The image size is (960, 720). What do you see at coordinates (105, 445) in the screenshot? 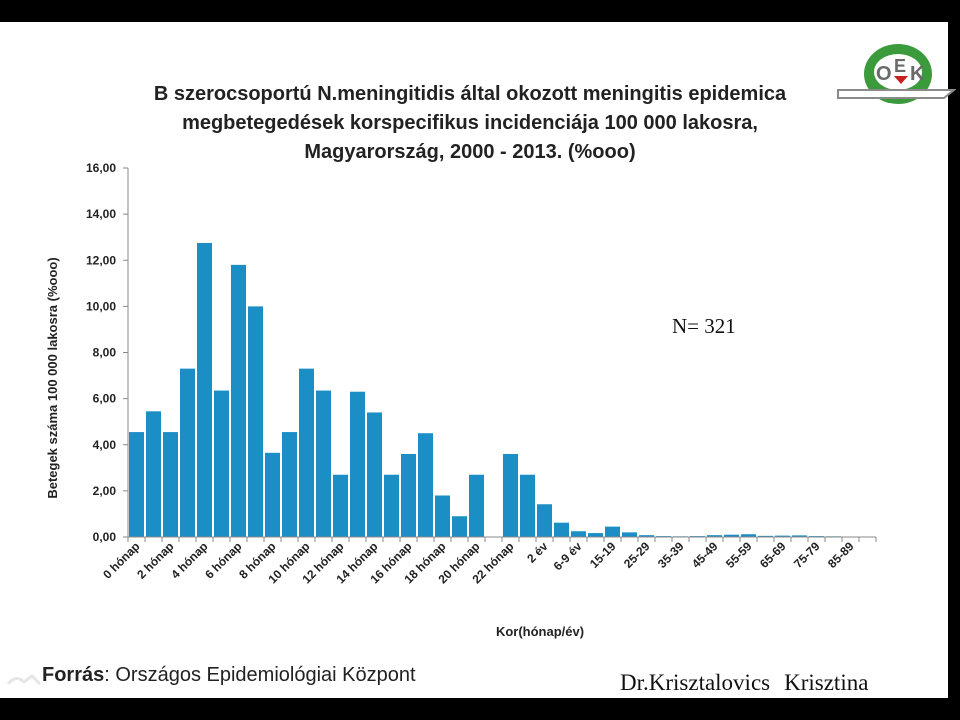
I see `y-tick-label: 4,00` at bounding box center [105, 445].